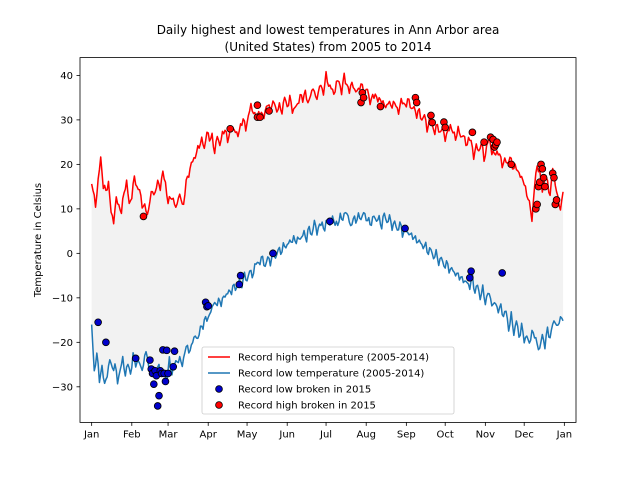  Describe the element at coordinates (286, 434) in the screenshot. I see `x-tick-label: Jun` at that location.